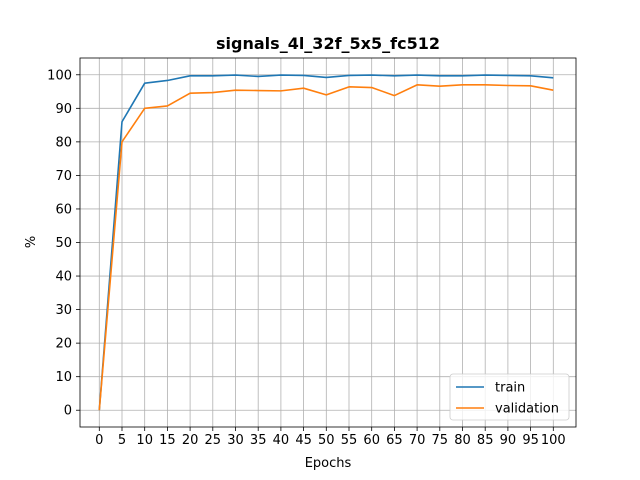 The image size is (640, 480). Describe the element at coordinates (235, 440) in the screenshot. I see `x-tick-label: 30` at that location.